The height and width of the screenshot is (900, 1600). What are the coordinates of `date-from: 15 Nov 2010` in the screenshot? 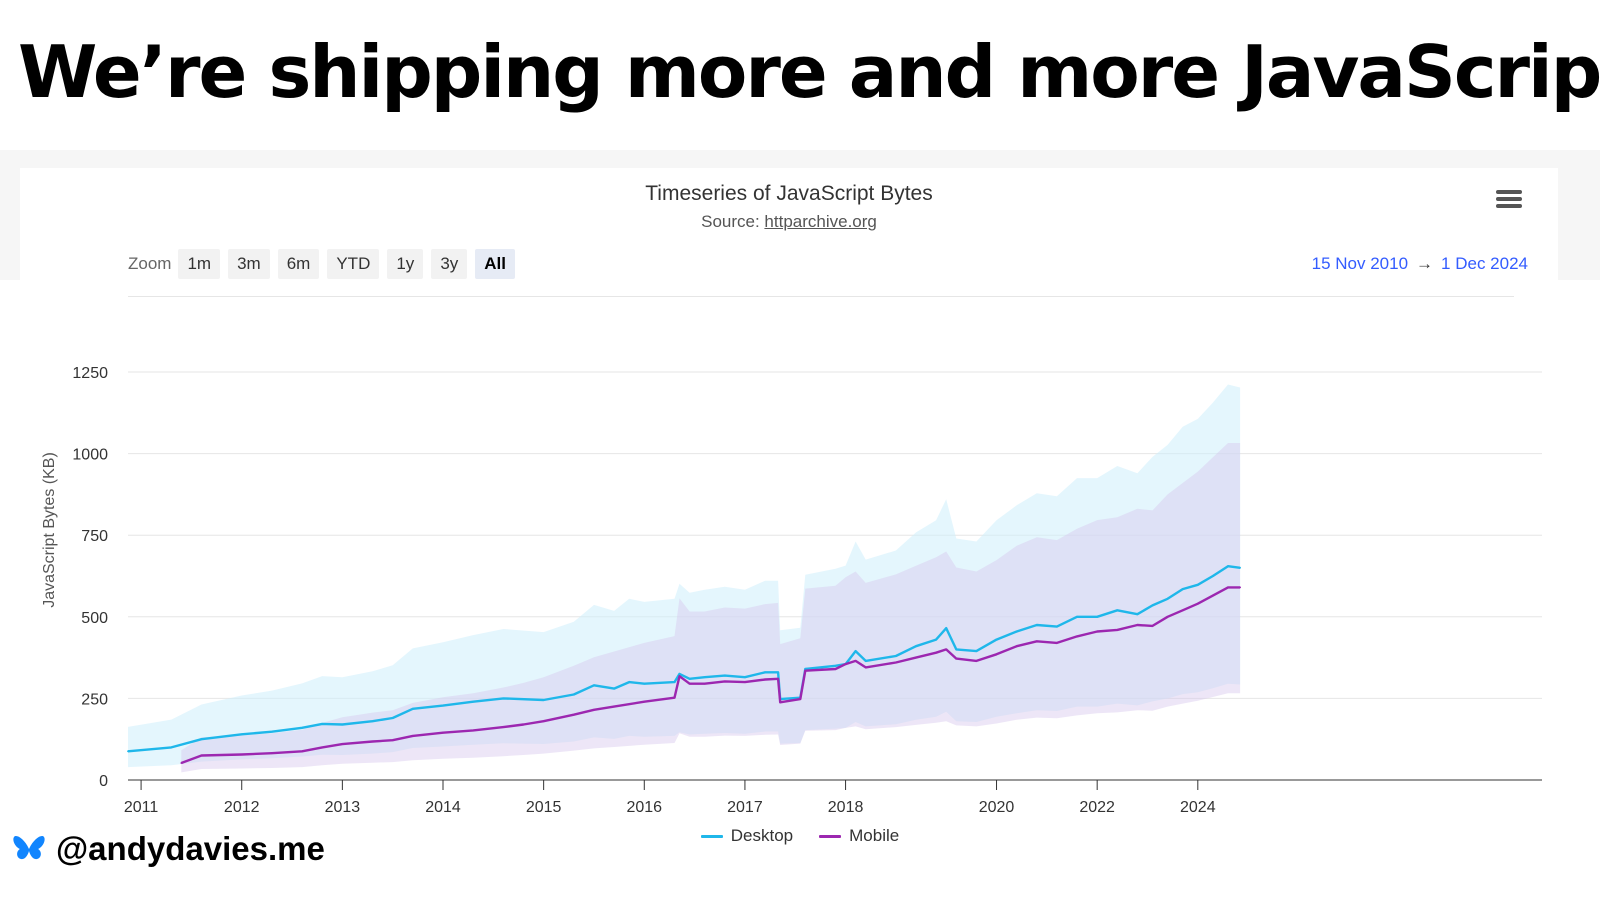 It's located at (1360, 263).